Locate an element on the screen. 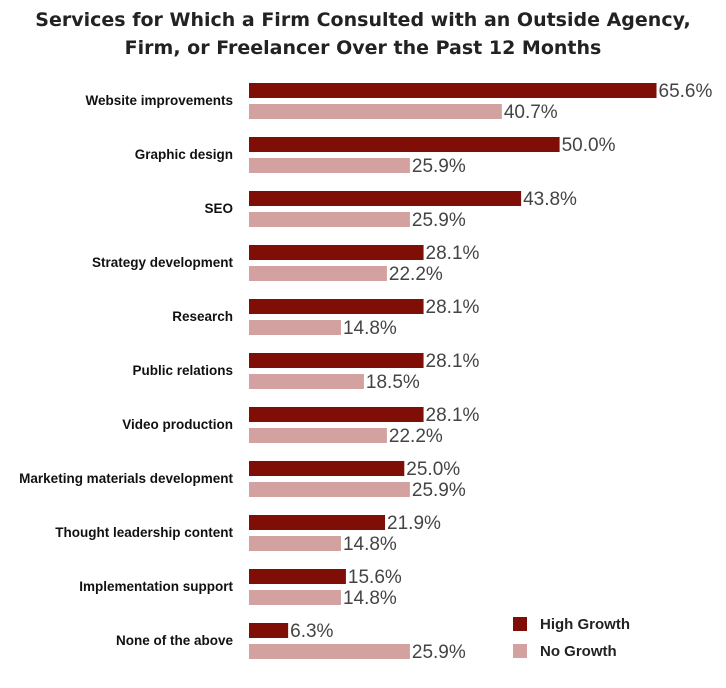  category-label: Research is located at coordinates (202, 316).